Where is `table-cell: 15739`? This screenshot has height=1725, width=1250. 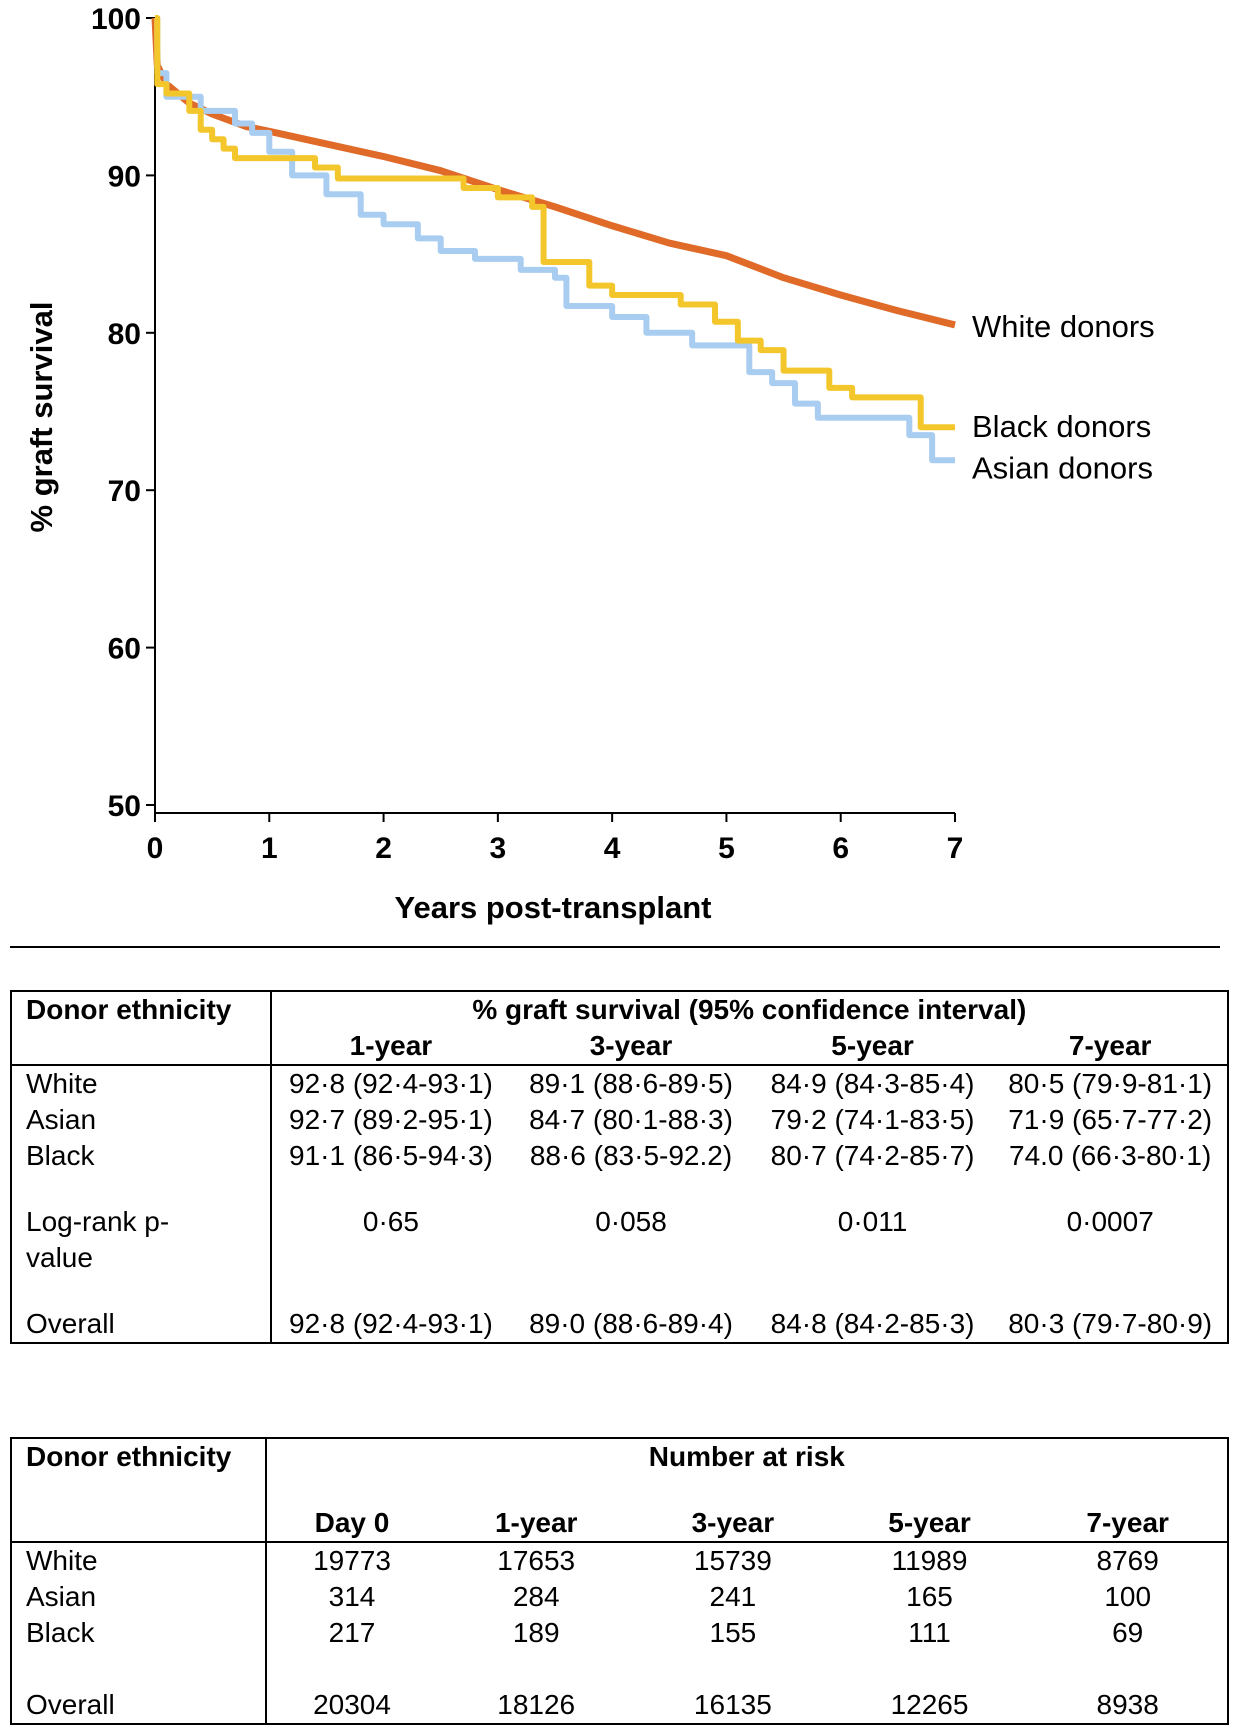 table-cell: 15739 is located at coordinates (732, 1560).